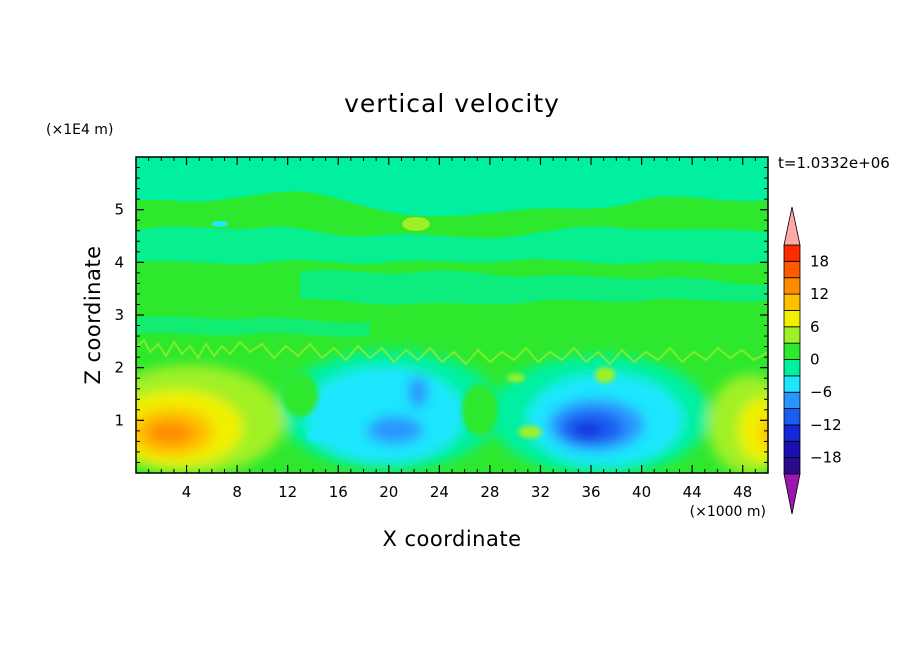 The height and width of the screenshot is (659, 904). What do you see at coordinates (448, 404) in the screenshot?
I see `small-features` at bounding box center [448, 404].